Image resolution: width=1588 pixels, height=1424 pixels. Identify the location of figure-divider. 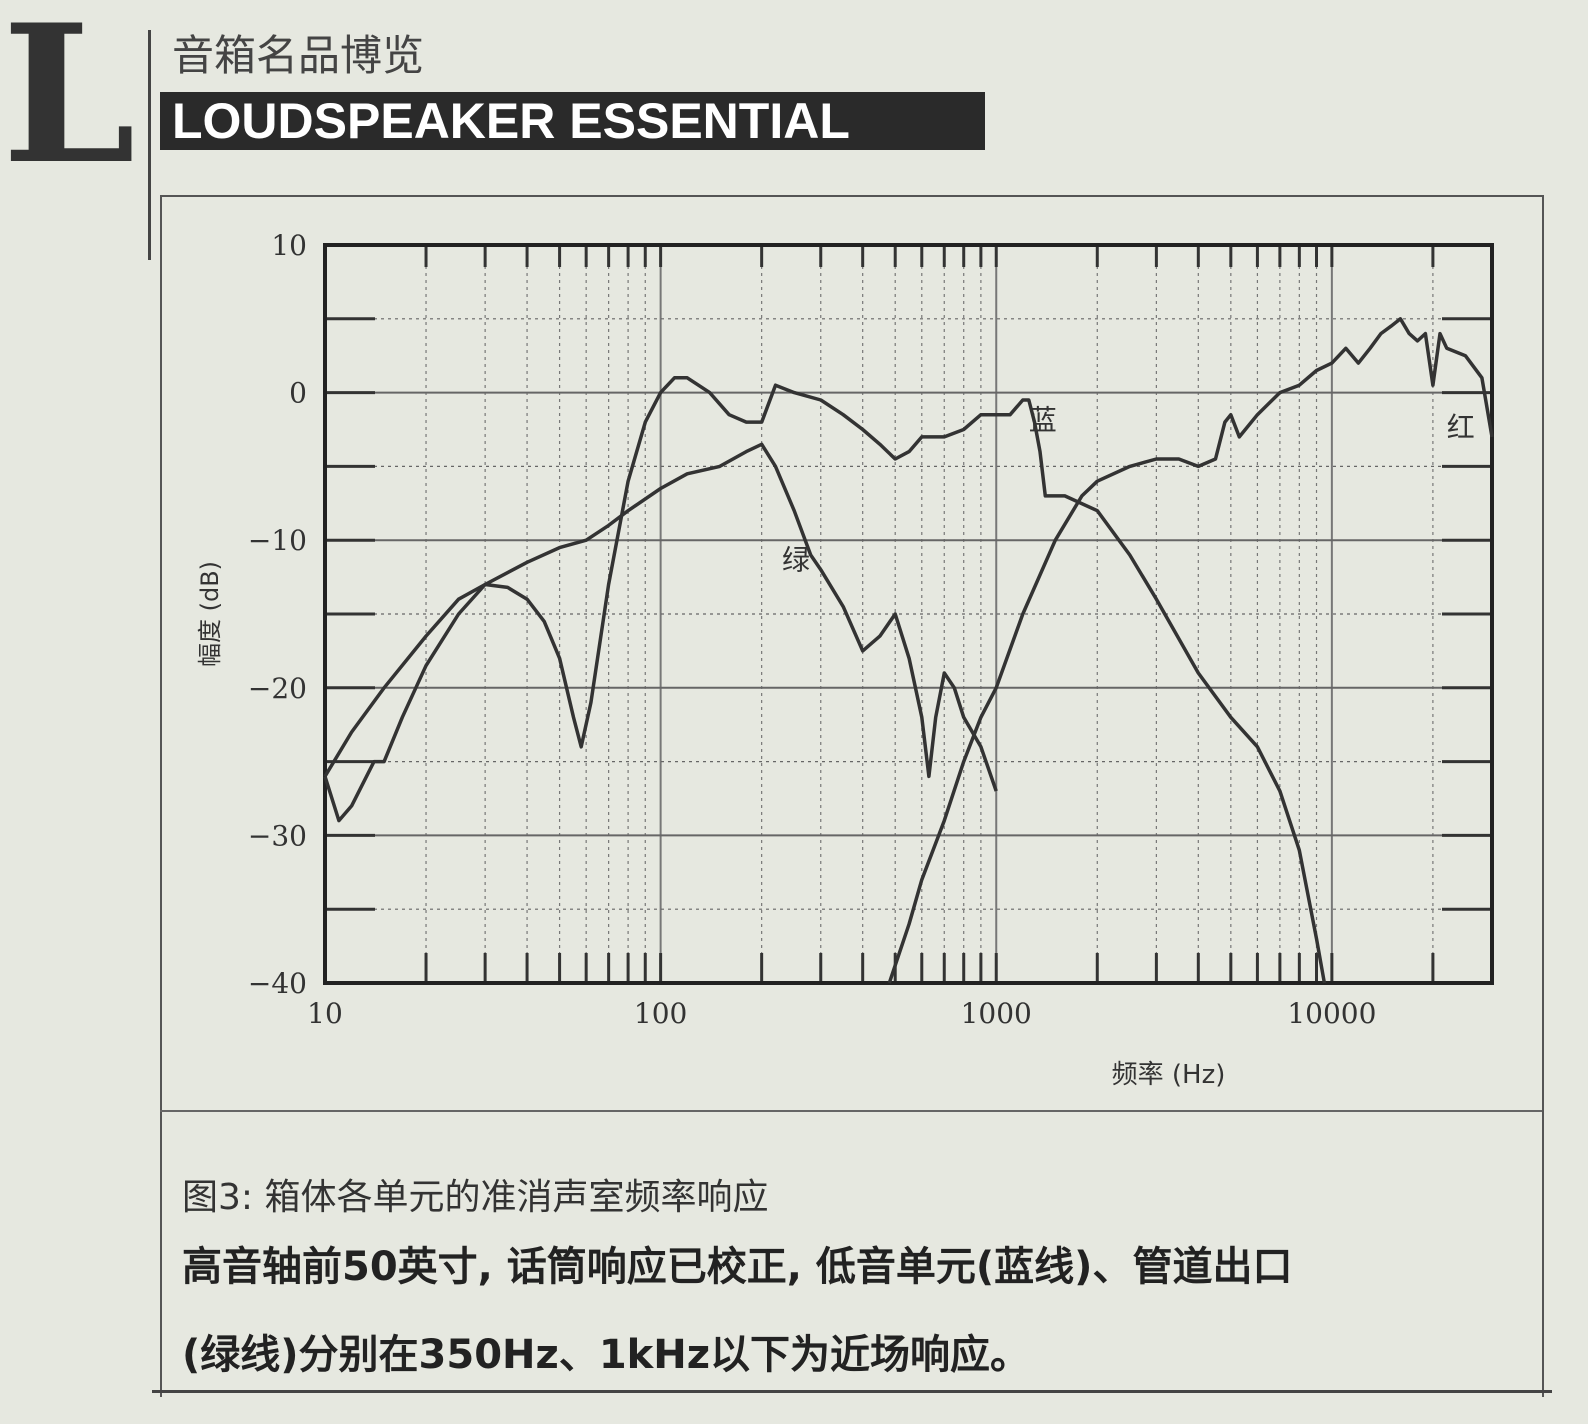
(851, 1111).